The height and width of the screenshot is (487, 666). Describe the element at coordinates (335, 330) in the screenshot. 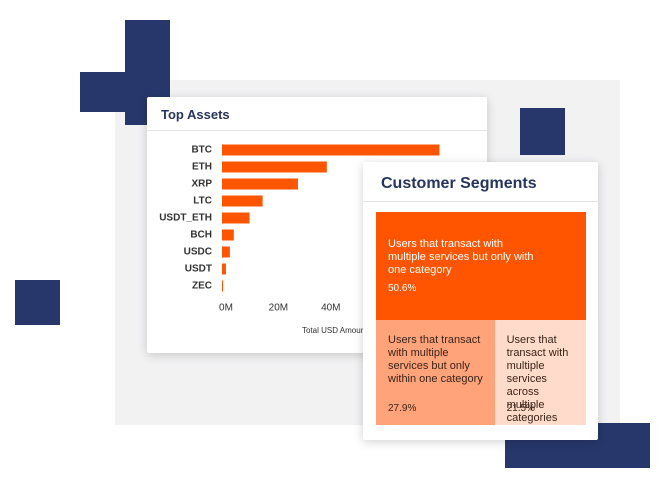

I see `x-axis-label: Total USD Amount` at that location.